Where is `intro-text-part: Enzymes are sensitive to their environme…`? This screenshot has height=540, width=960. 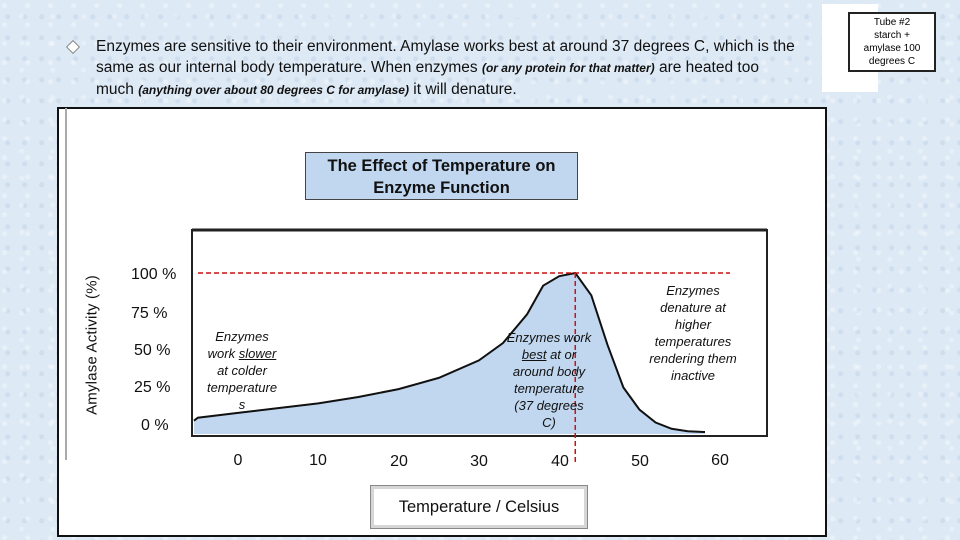
intro-text-part: Enzymes are sensitive to their environme… is located at coordinates (445, 57).